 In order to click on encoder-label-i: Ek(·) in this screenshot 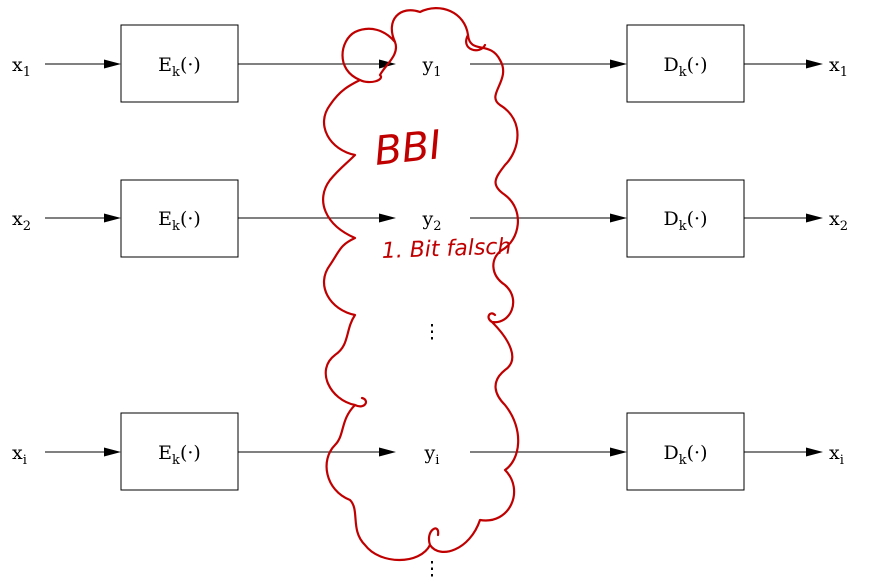, I will do `click(179, 455)`.